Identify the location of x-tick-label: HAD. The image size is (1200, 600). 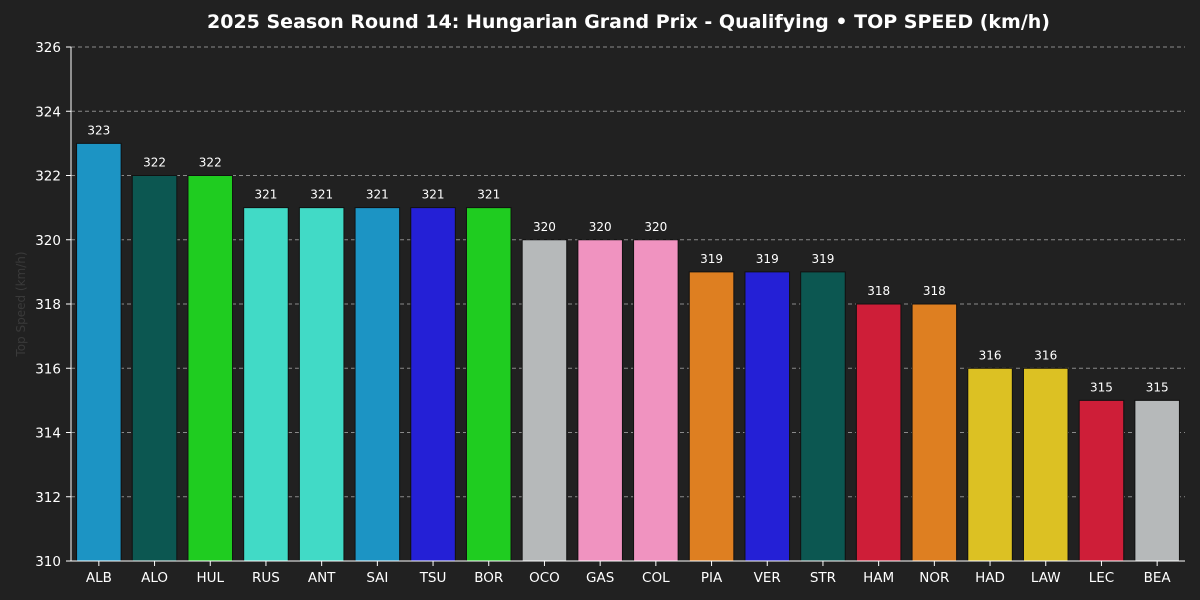
(990, 578).